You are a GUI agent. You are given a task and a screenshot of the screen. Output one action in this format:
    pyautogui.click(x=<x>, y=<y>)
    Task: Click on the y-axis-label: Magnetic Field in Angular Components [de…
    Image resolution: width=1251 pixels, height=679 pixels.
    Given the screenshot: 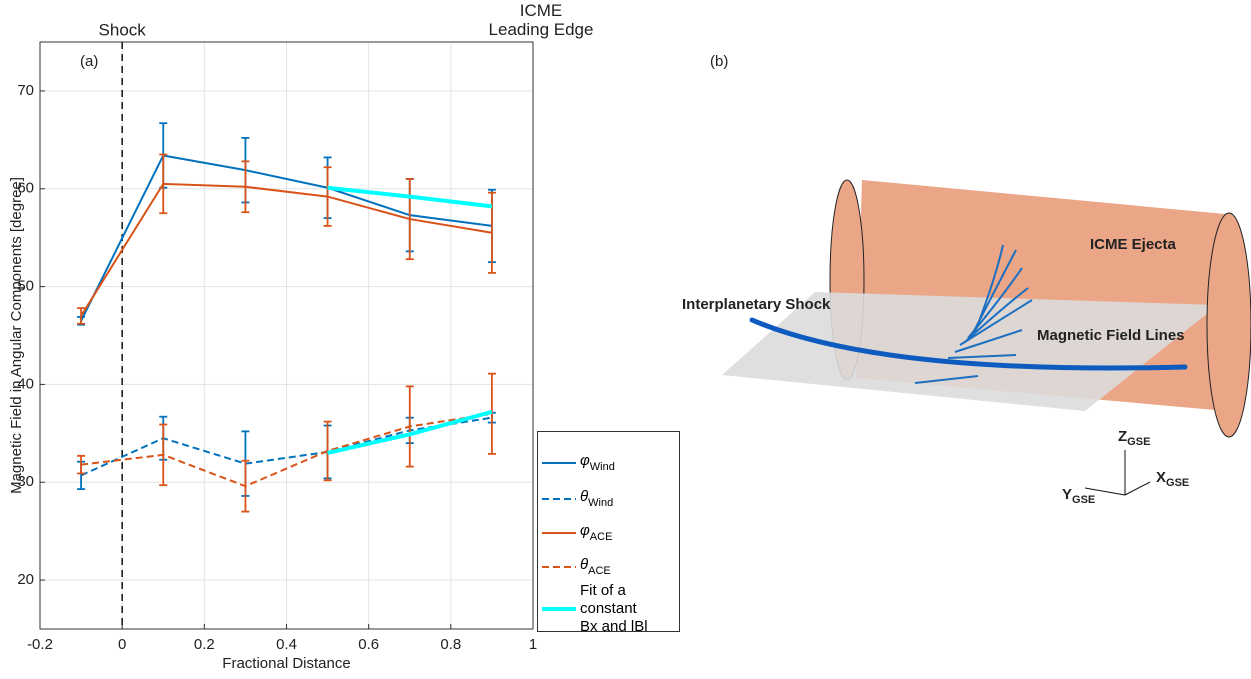 What is the action you would take?
    pyautogui.click(x=16, y=335)
    